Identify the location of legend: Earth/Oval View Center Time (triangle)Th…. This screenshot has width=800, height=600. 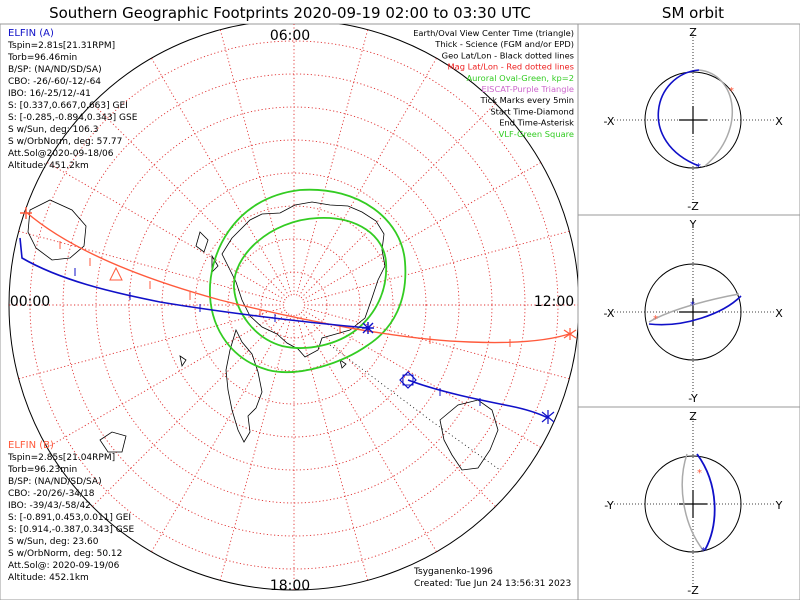
(493, 83).